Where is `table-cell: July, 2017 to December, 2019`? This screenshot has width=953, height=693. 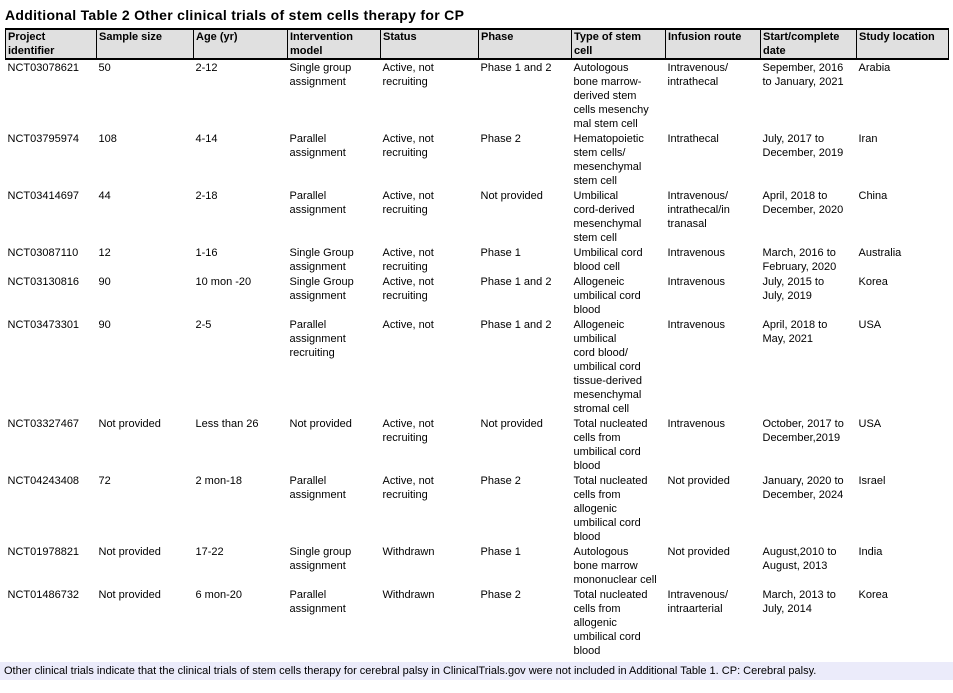 table-cell: July, 2017 to December, 2019 is located at coordinates (803, 146).